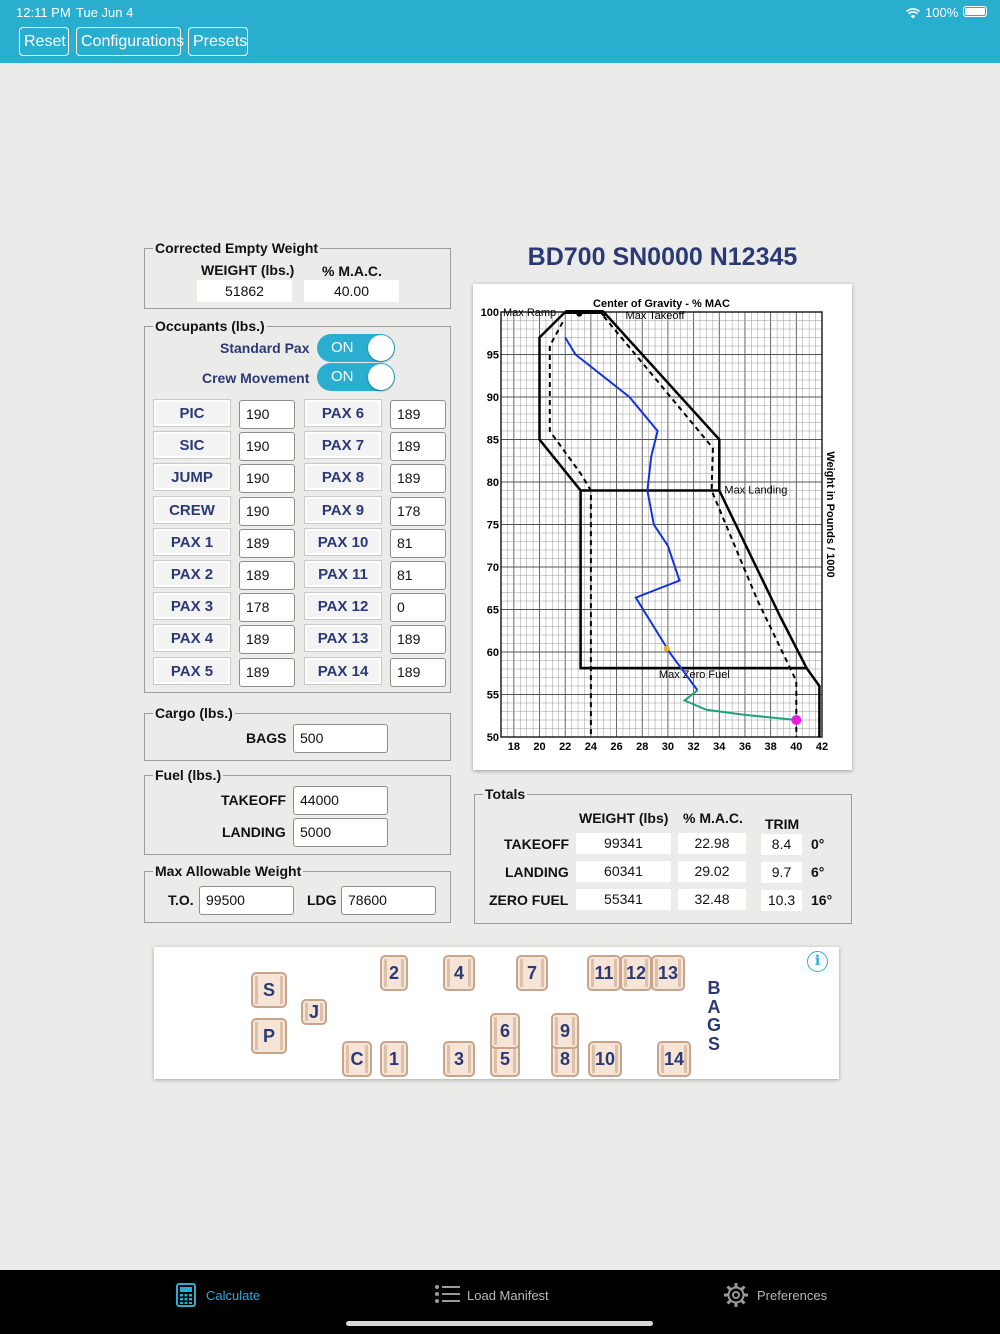  Describe the element at coordinates (508, 1295) in the screenshot. I see `tab-load-manifest-label: Load Manifest` at that location.